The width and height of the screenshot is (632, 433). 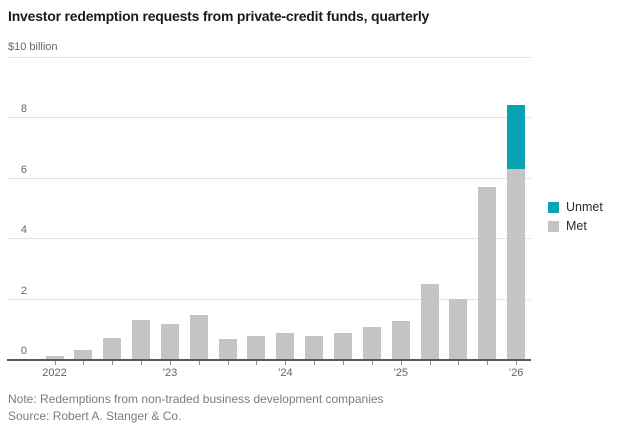 I want to click on x-axis-line, so click(x=269, y=360).